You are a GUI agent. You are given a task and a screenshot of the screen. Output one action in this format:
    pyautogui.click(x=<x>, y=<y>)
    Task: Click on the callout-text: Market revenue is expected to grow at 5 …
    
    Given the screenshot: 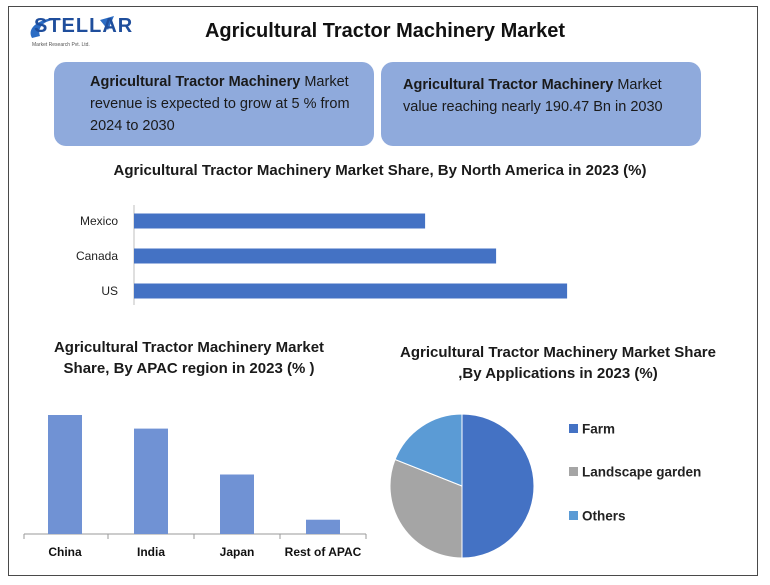 What is the action you would take?
    pyautogui.click(x=220, y=104)
    